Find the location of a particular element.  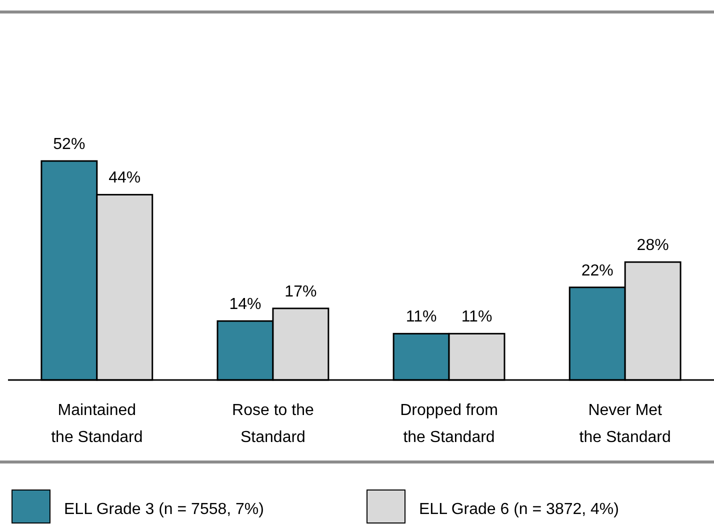

data-label: 14% is located at coordinates (245, 305).